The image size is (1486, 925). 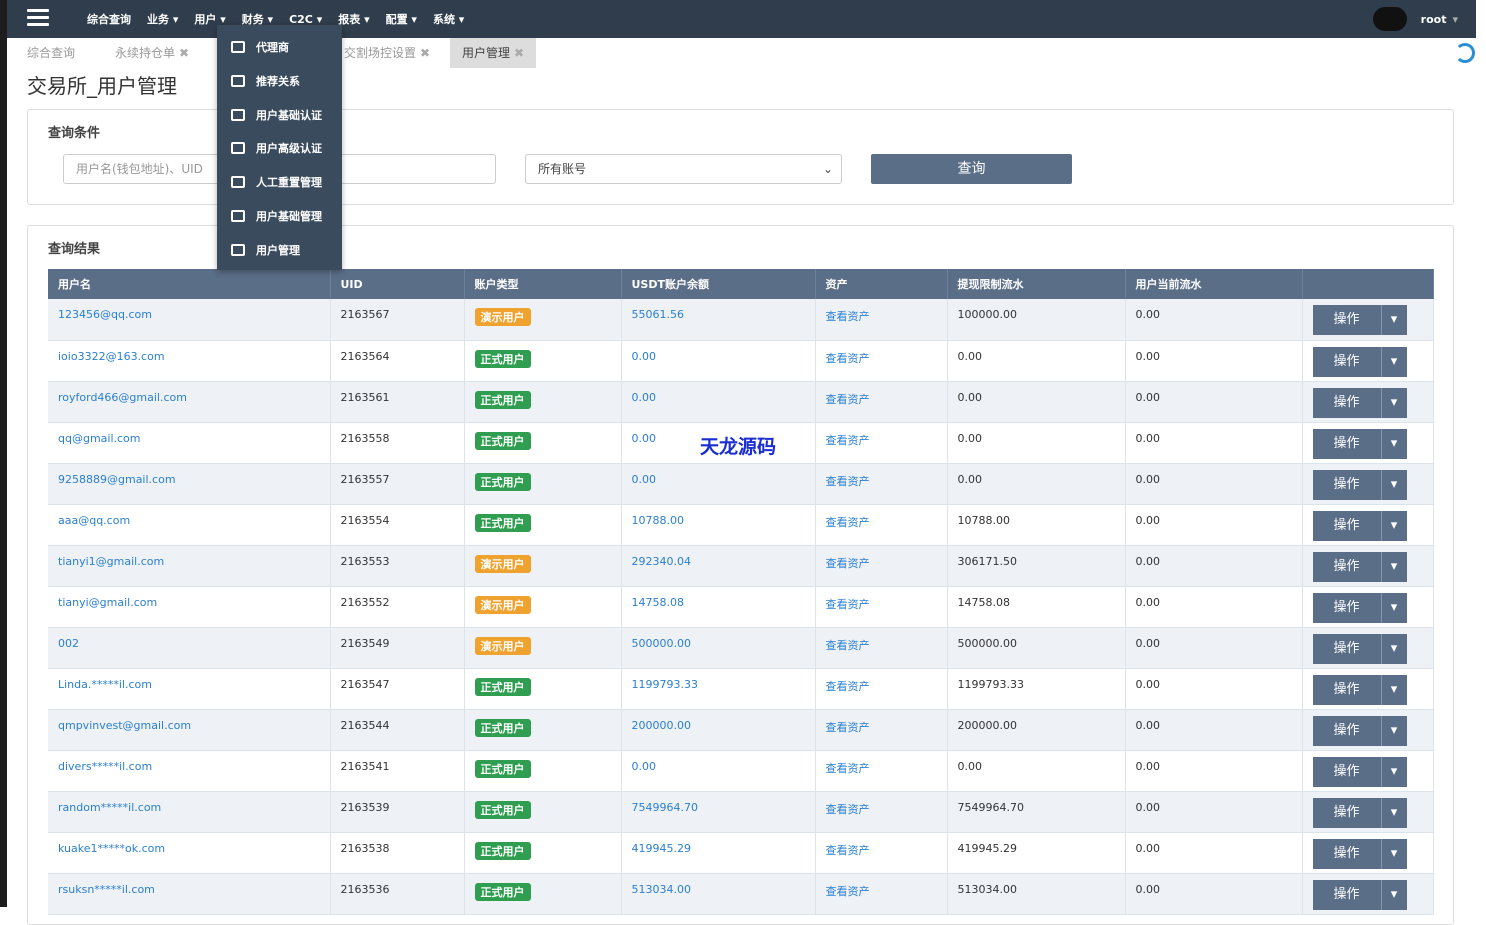 I want to click on username-link: qmpvinvest@gmail.com, so click(x=125, y=725).